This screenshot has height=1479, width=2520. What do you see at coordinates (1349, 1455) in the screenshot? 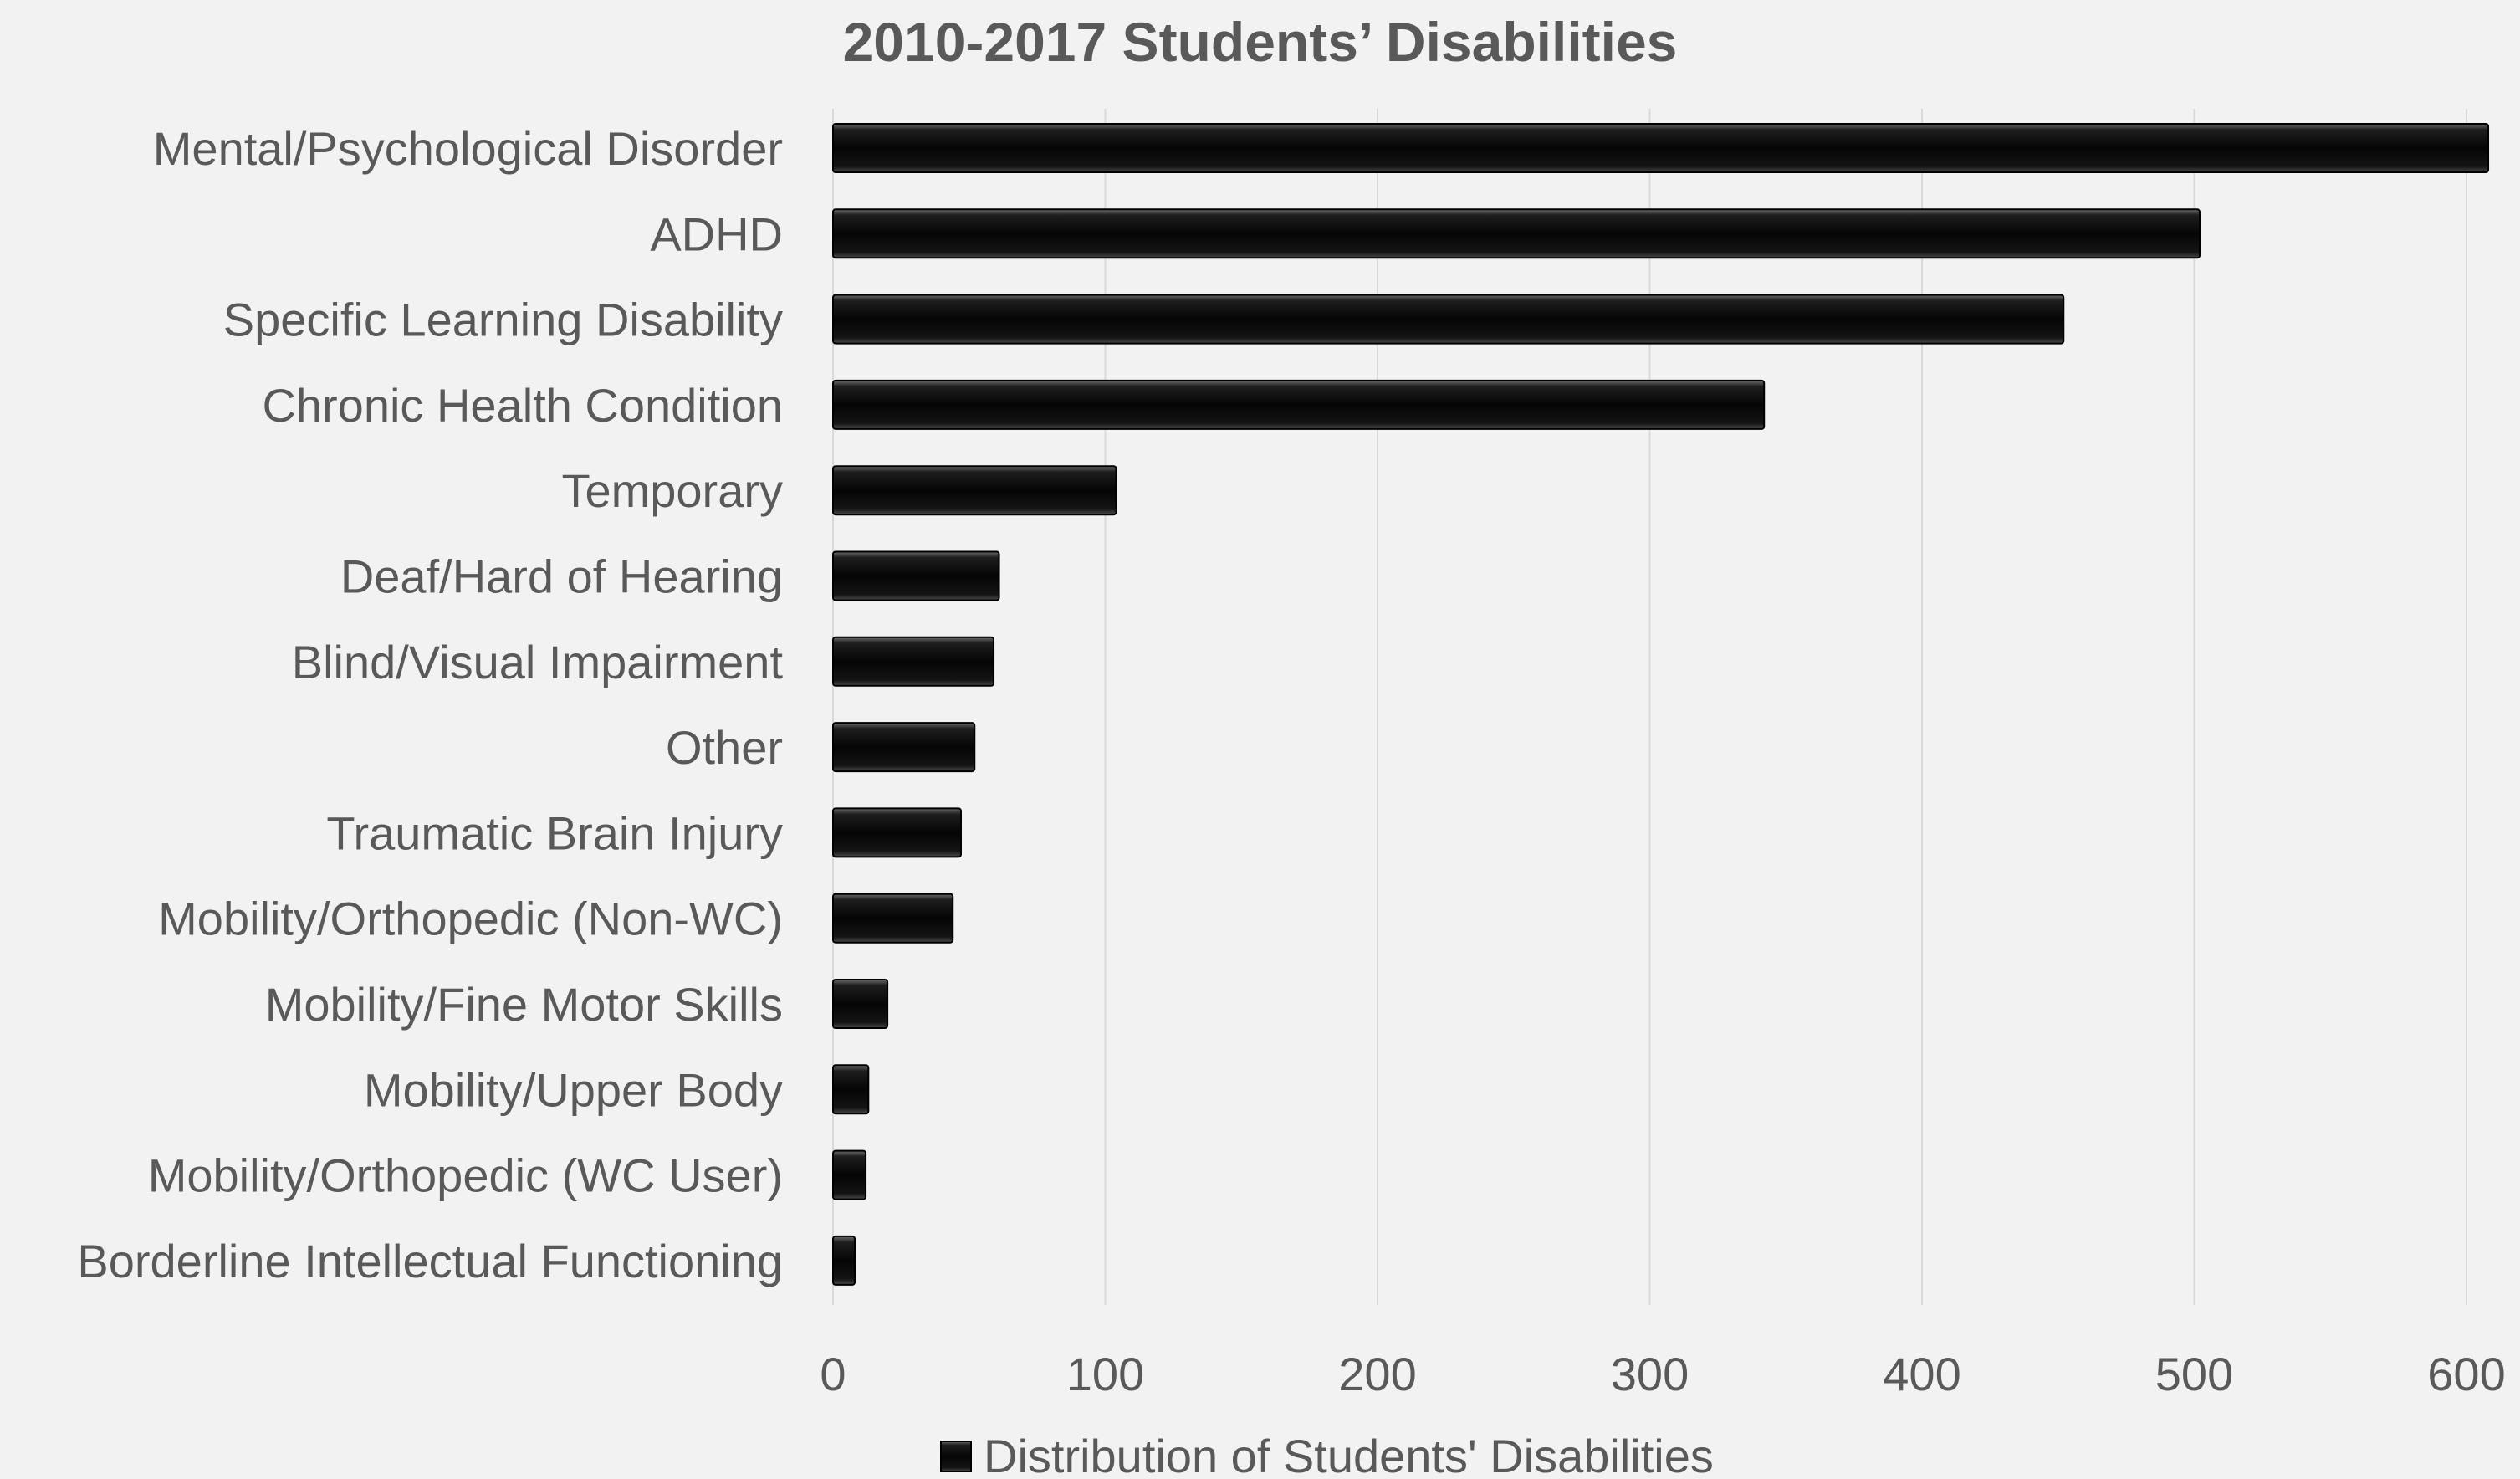
I see `legend-label: Distribution of Students' Disabilities` at bounding box center [1349, 1455].